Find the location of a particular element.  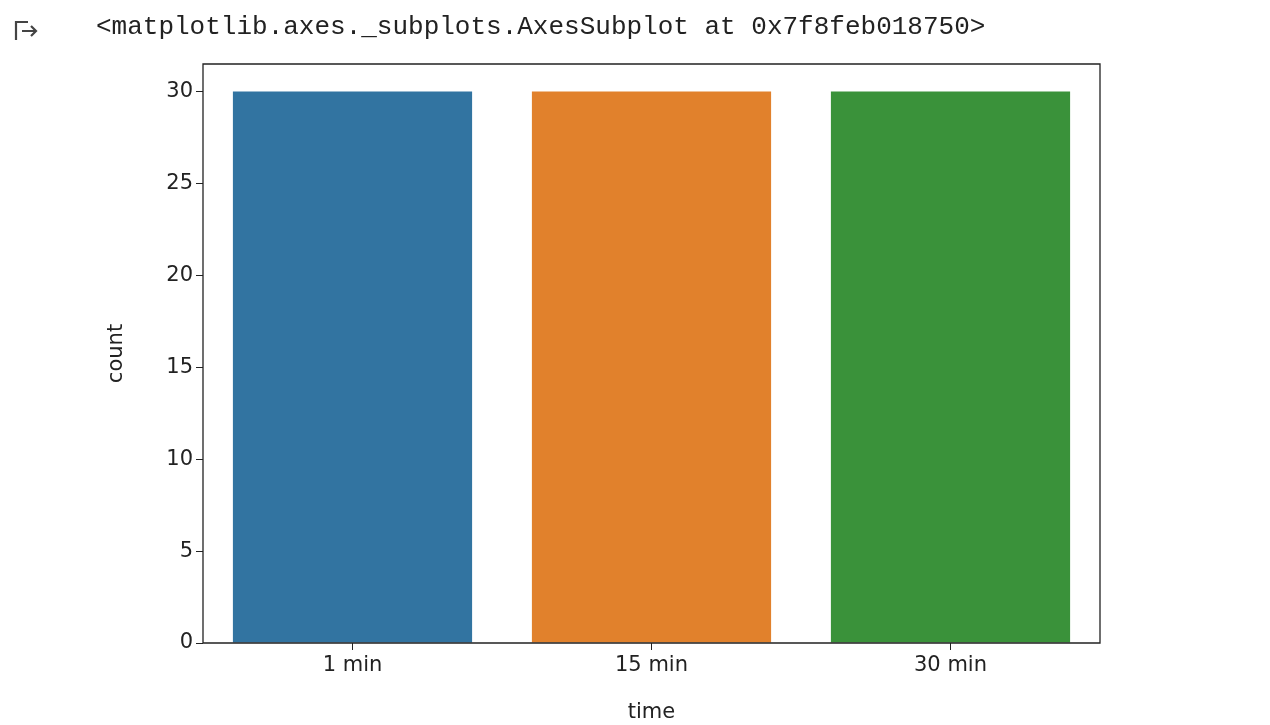

x-tick-label: 1 min is located at coordinates (352, 664).